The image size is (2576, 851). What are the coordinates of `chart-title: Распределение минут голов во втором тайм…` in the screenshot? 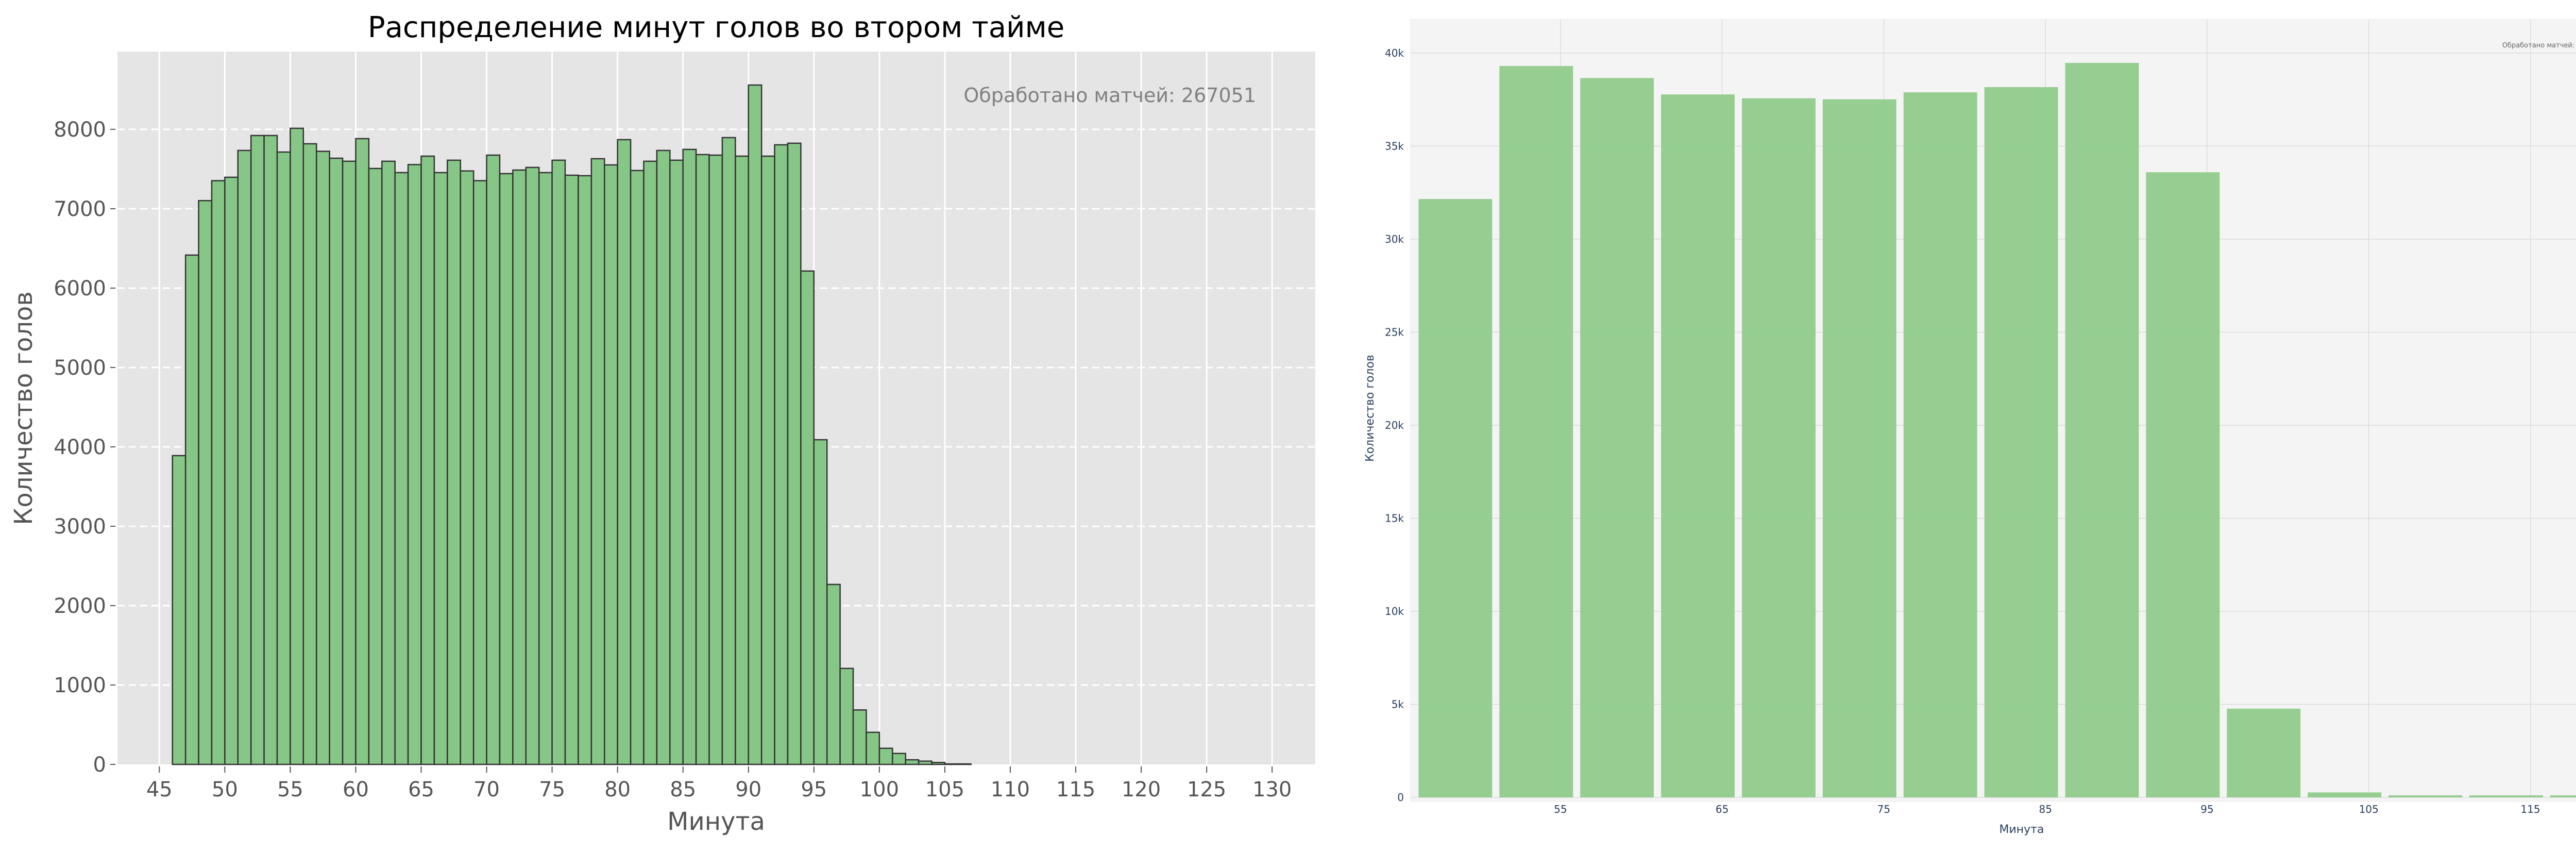 It's located at (716, 27).